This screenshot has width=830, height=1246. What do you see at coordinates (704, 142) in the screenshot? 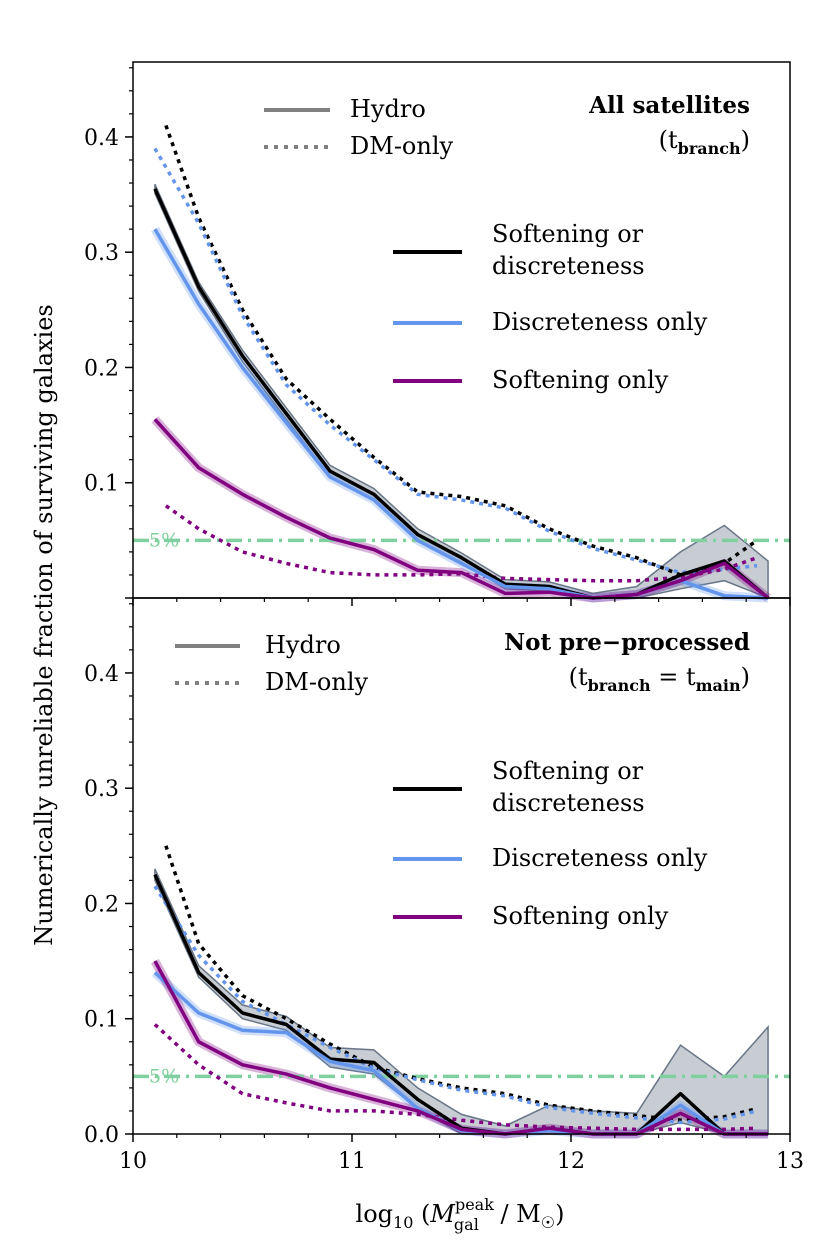
I see `panel-subtitle: (tbranch)` at bounding box center [704, 142].